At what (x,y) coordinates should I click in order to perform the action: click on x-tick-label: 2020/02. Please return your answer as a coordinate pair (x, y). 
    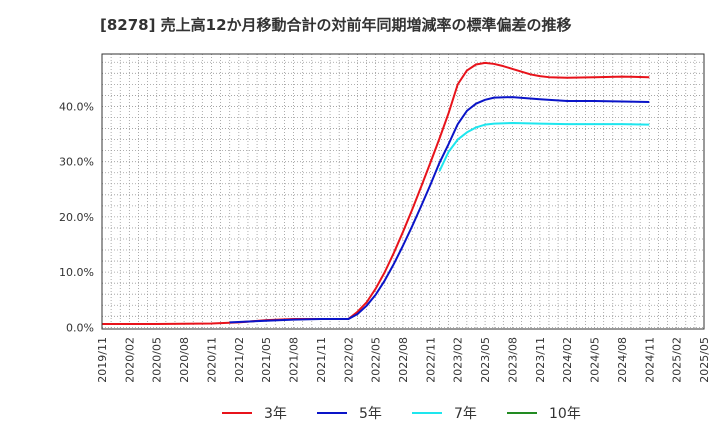
    Looking at the image, I should click on (129, 360).